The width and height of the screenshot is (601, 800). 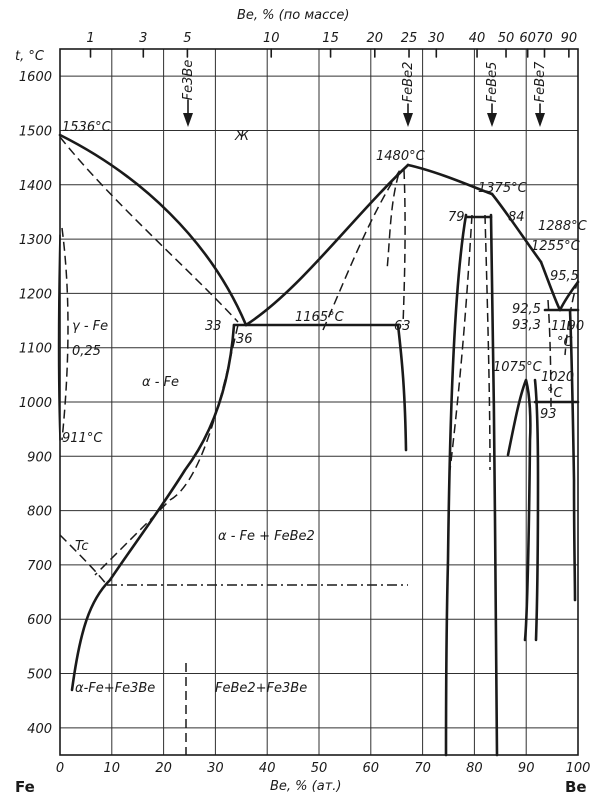 What do you see at coordinates (578, 768) in the screenshot?
I see `x-tick-label: 100` at bounding box center [578, 768].